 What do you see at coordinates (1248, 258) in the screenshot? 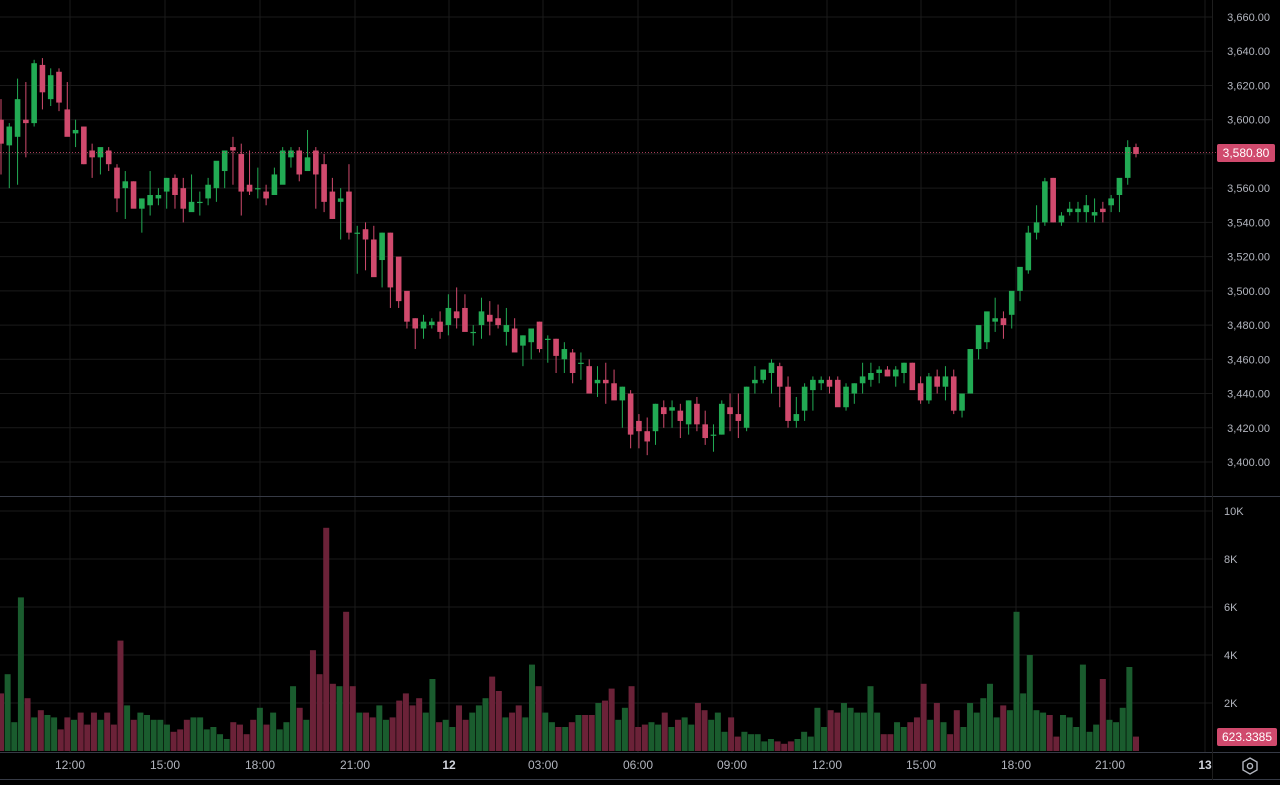
I see `svg-text: 3,520.00` at bounding box center [1248, 258].